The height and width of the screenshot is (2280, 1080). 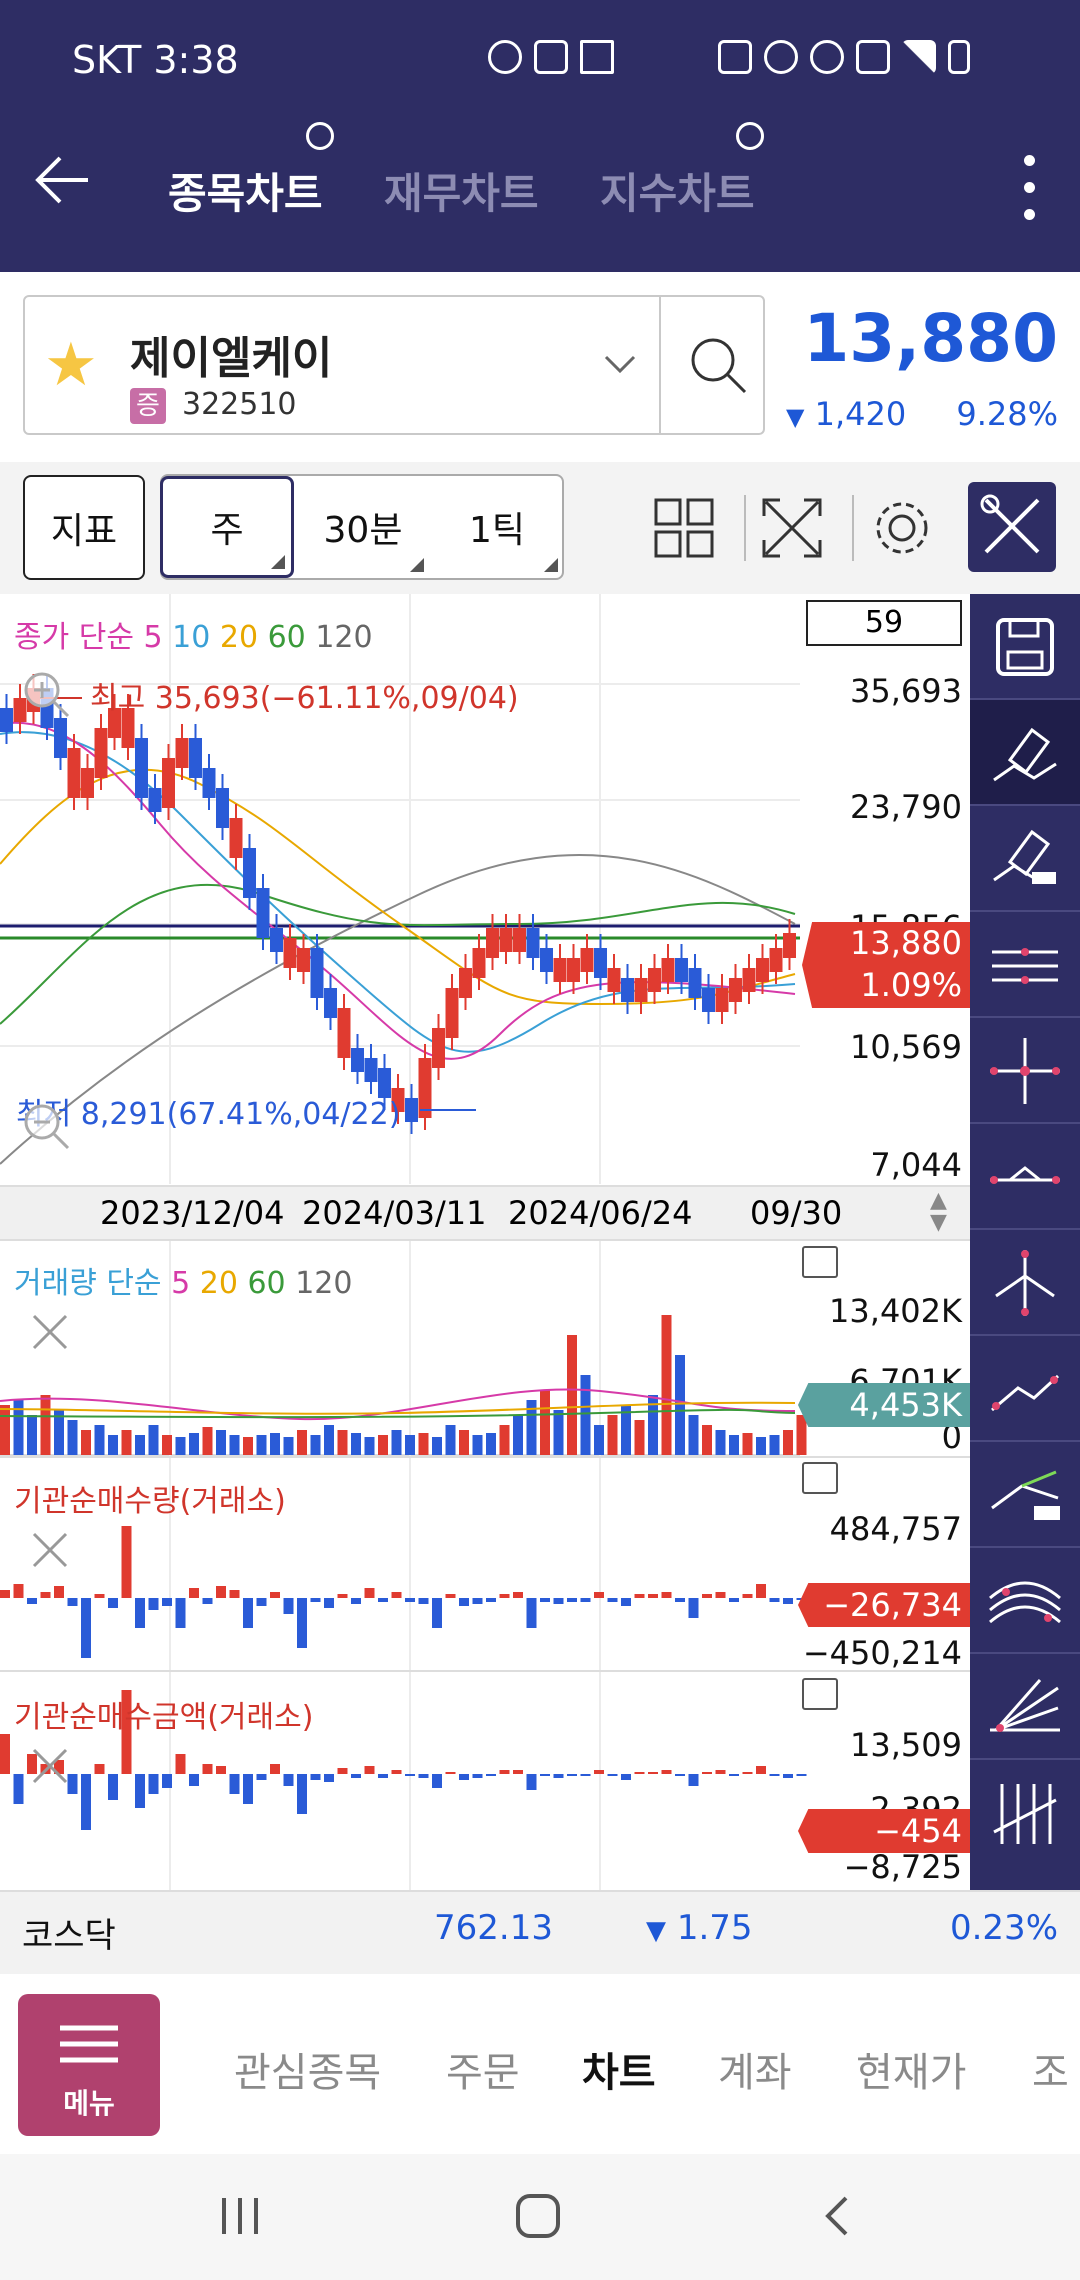 What do you see at coordinates (735, 57) in the screenshot?
I see `battery-saver-icon` at bounding box center [735, 57].